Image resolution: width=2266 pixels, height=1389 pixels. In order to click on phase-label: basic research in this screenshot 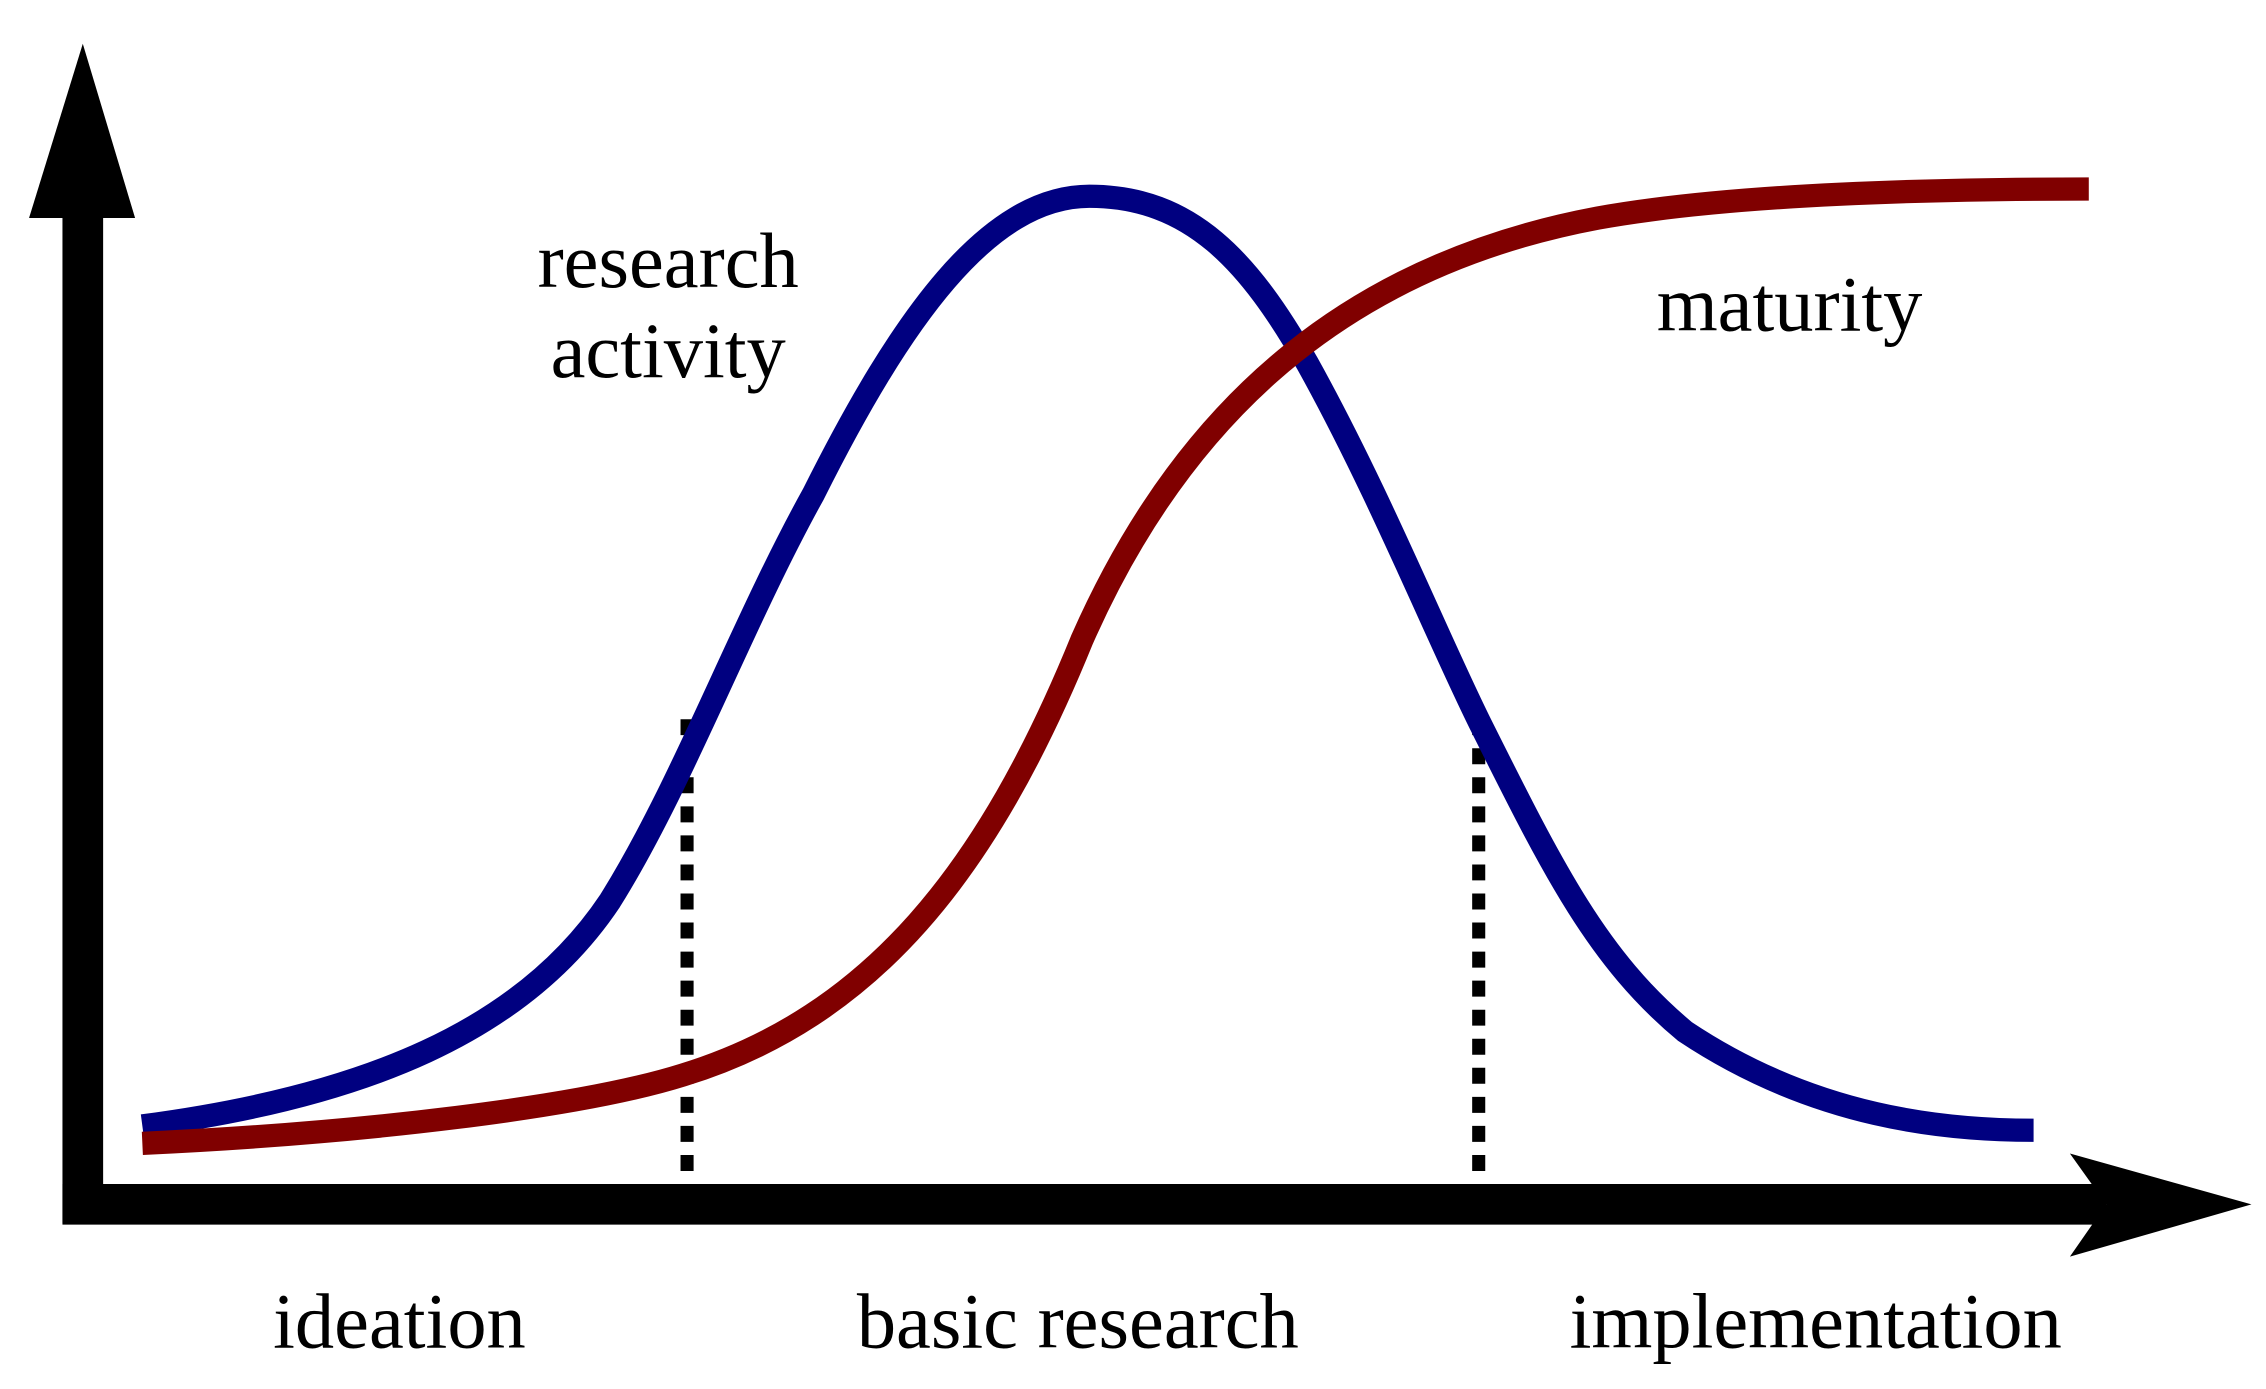, I will do `click(1078, 1320)`.